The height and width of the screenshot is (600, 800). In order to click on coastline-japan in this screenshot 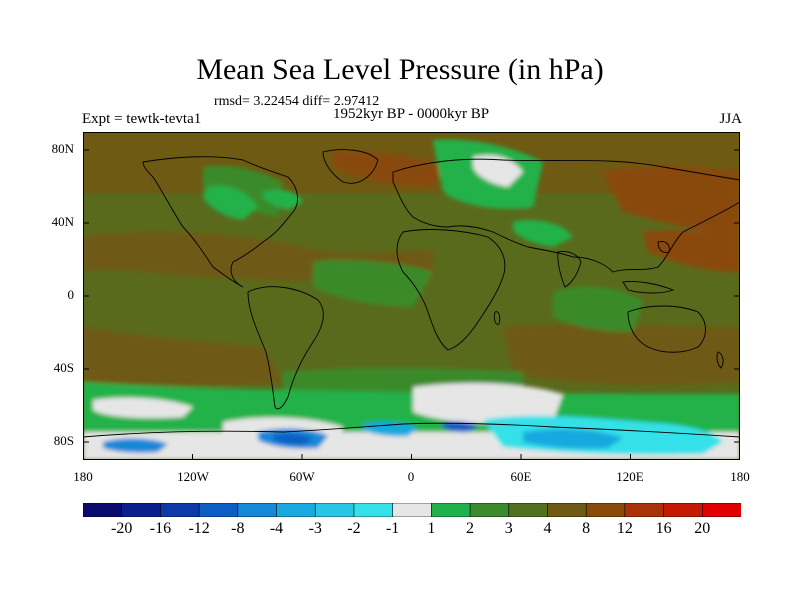, I will do `click(663, 247)`.